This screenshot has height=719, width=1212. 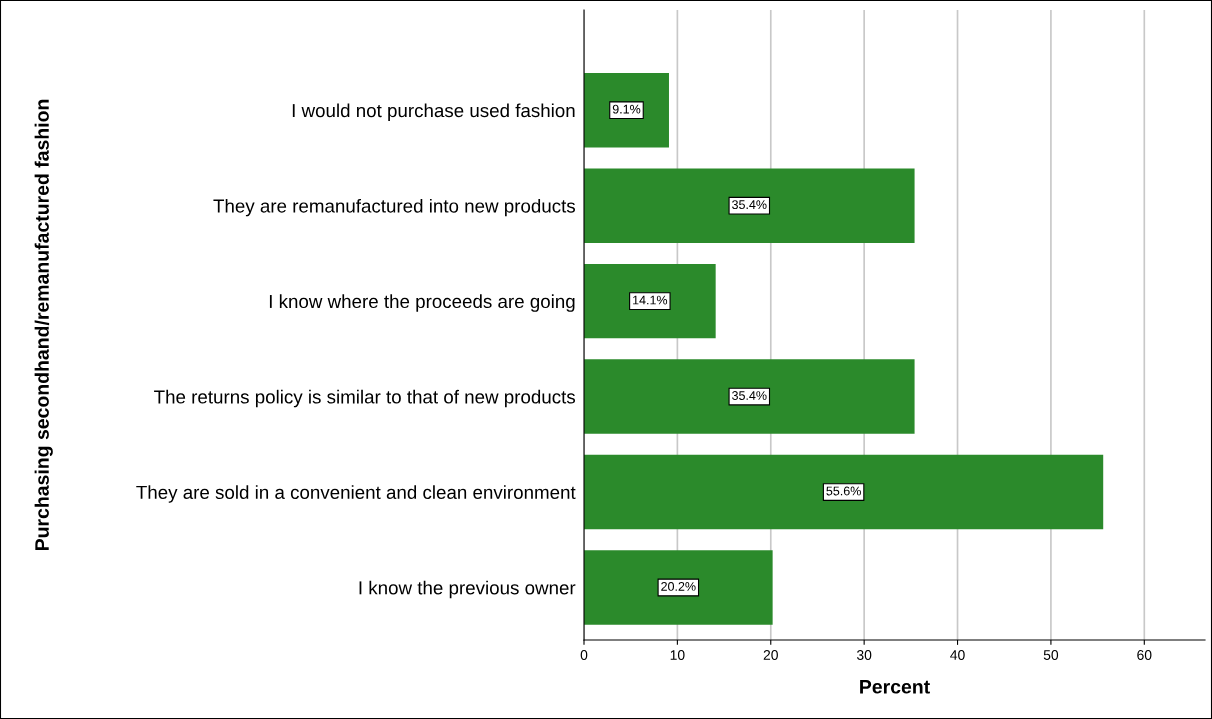 What do you see at coordinates (864, 655) in the screenshot?
I see `x-tick-label: 30` at bounding box center [864, 655].